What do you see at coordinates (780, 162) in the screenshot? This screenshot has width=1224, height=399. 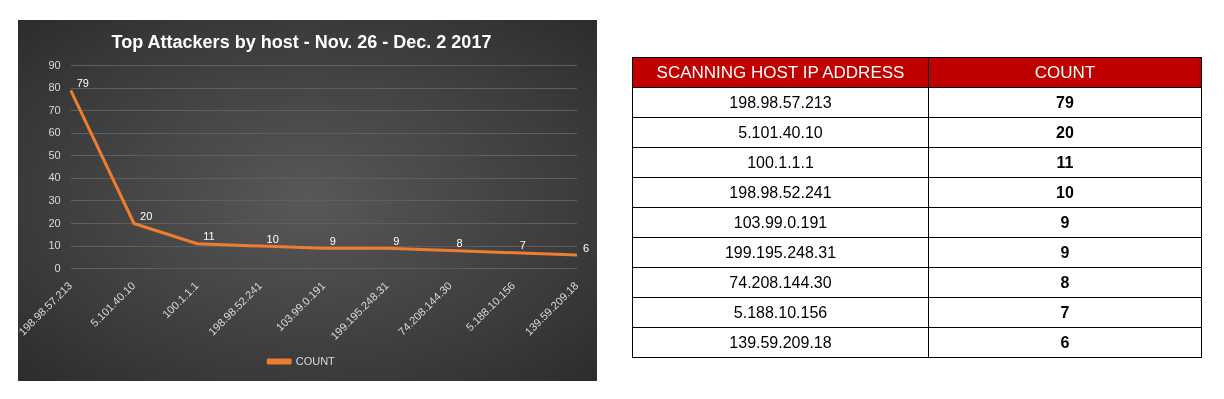 I see `category-label: 100.1.1.1` at bounding box center [780, 162].